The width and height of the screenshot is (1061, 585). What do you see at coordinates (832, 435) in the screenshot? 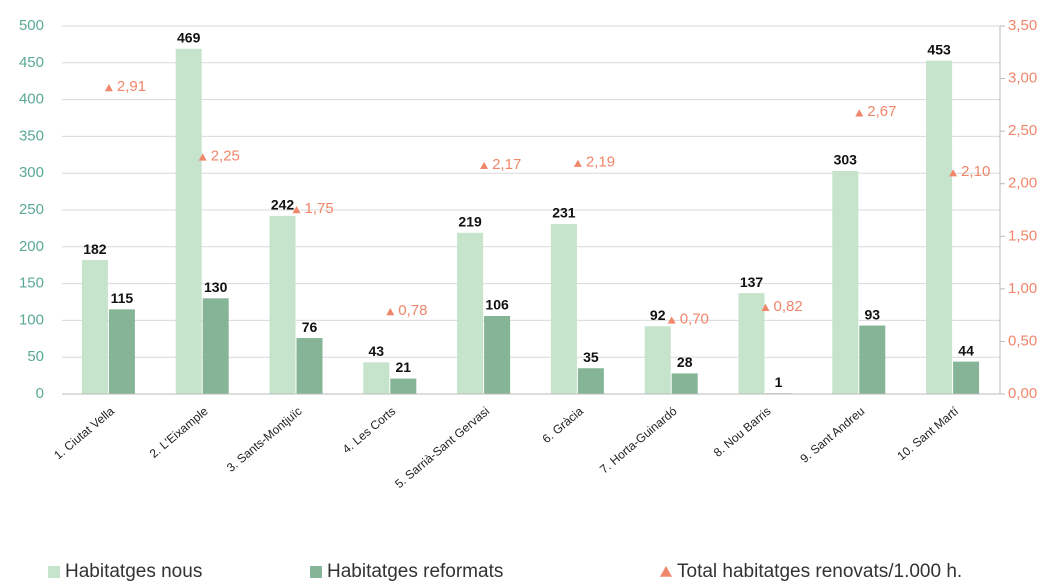
I see `x-tick-label: 9. Sant Andreu` at bounding box center [832, 435].